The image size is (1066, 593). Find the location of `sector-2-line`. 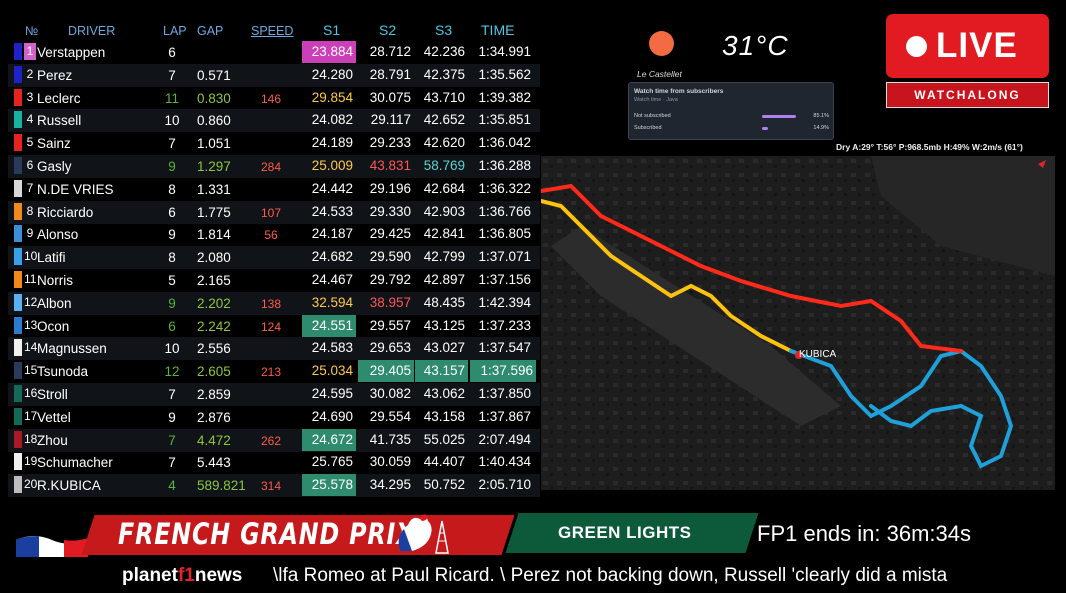

sector-2-line is located at coordinates (667, 276).